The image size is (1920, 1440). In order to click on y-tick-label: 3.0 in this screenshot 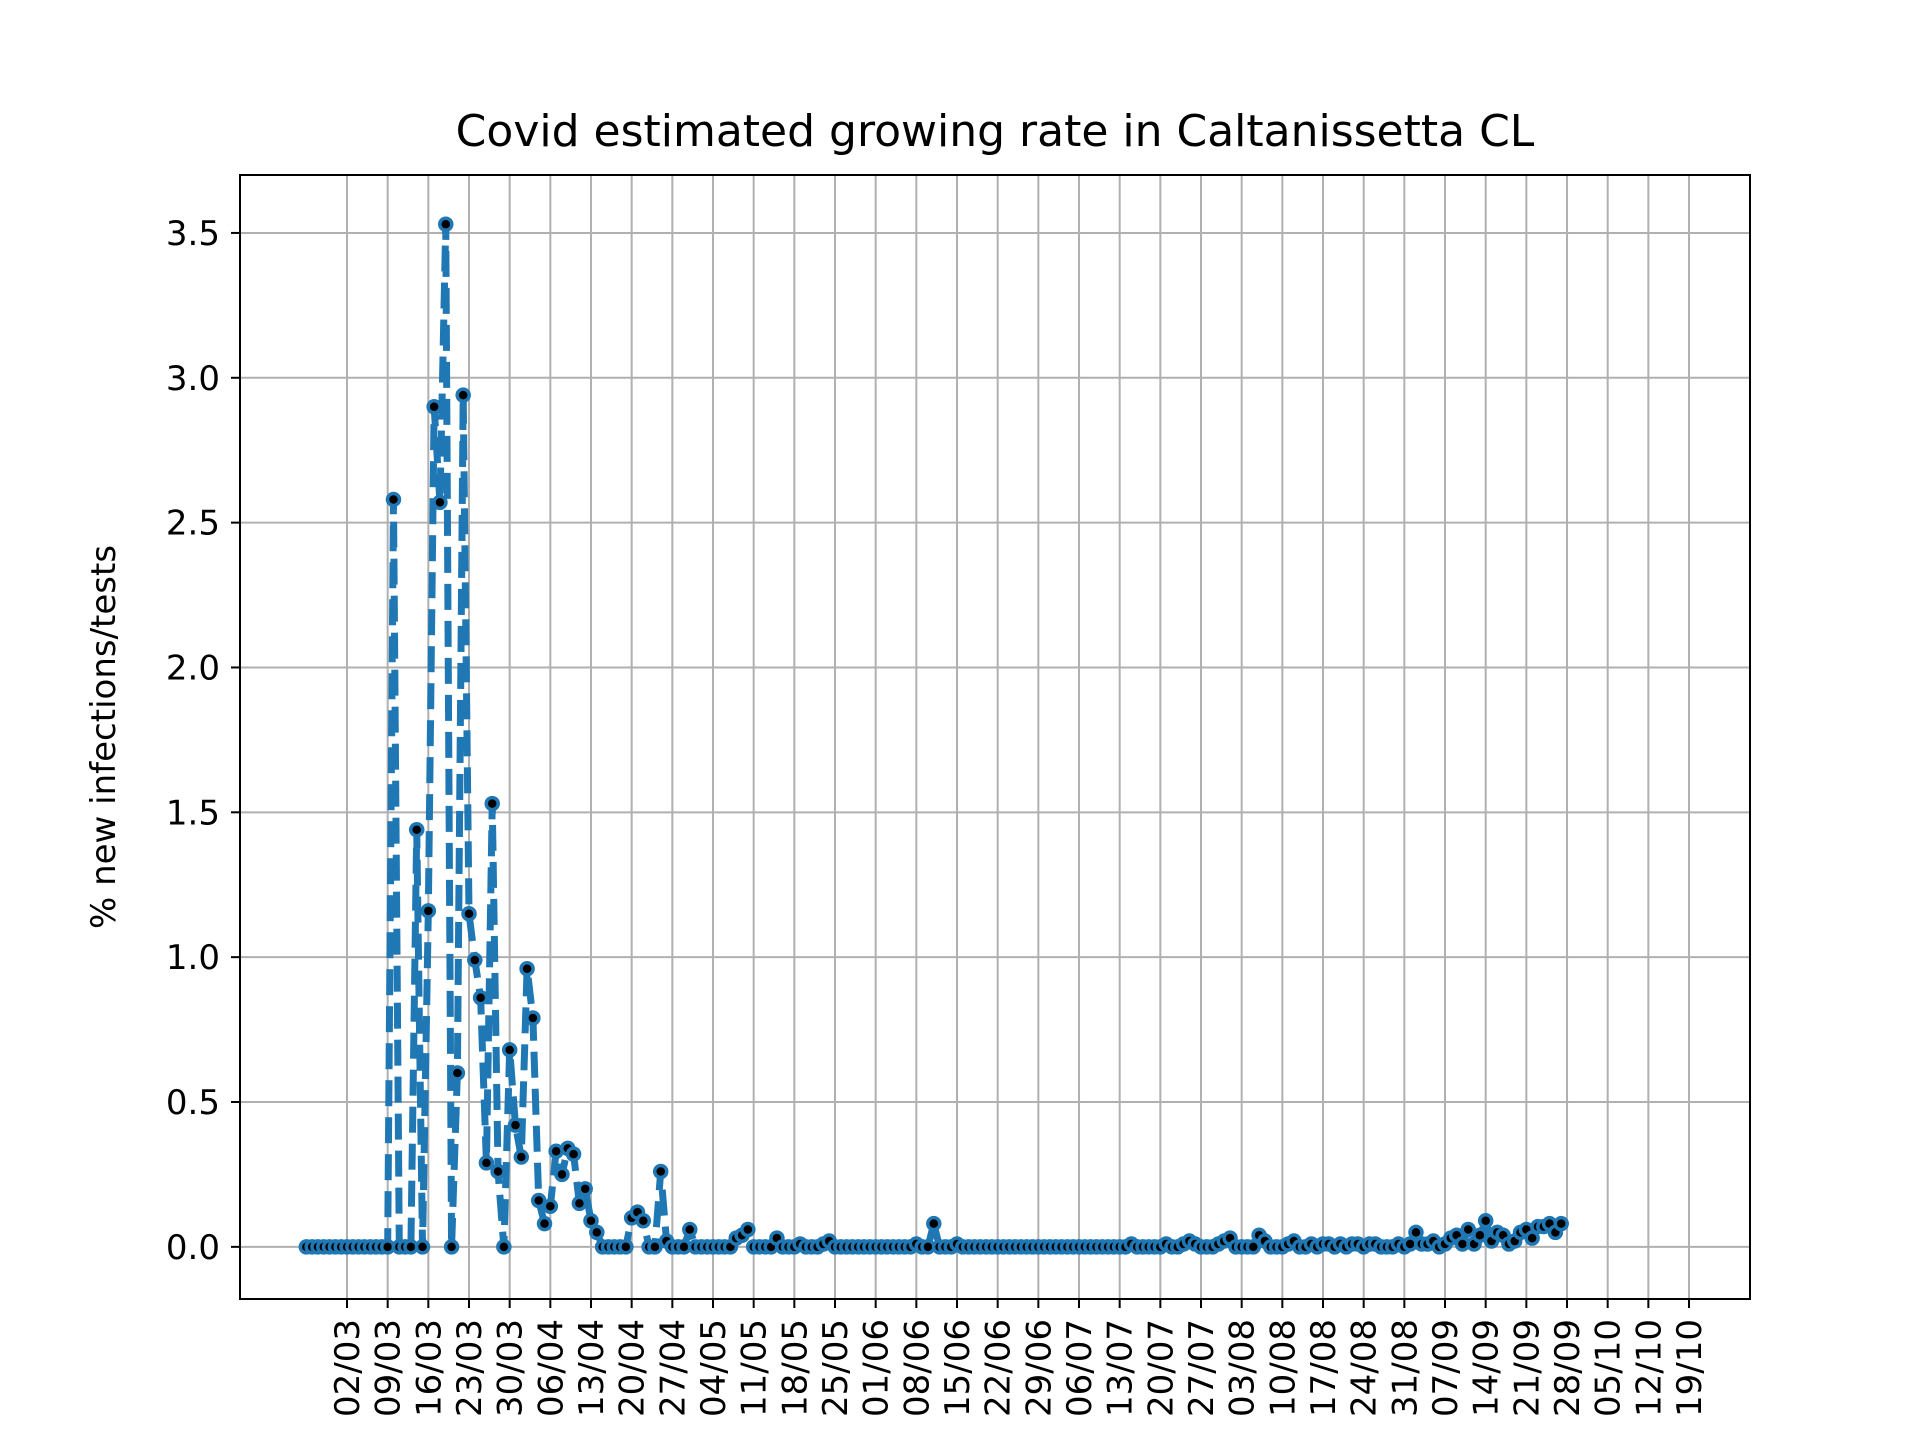, I will do `click(193, 379)`.